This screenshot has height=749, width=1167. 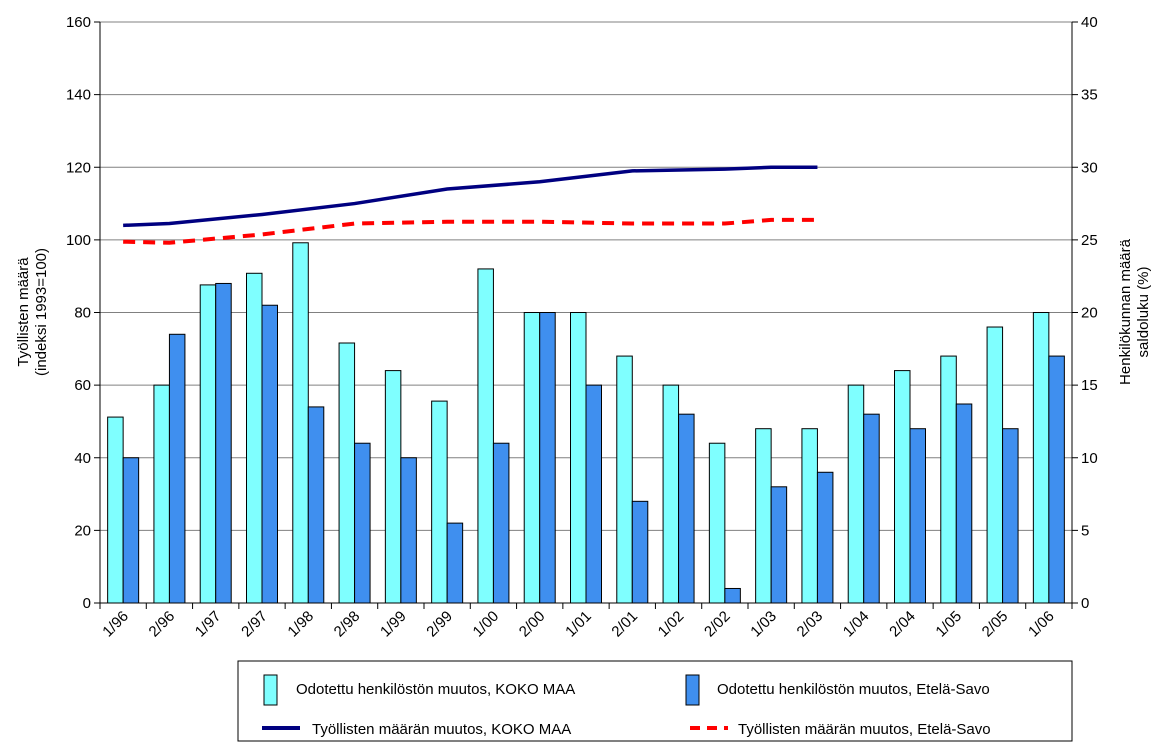 I want to click on legend-swatch-etela-savo-bar, so click(x=692, y=690).